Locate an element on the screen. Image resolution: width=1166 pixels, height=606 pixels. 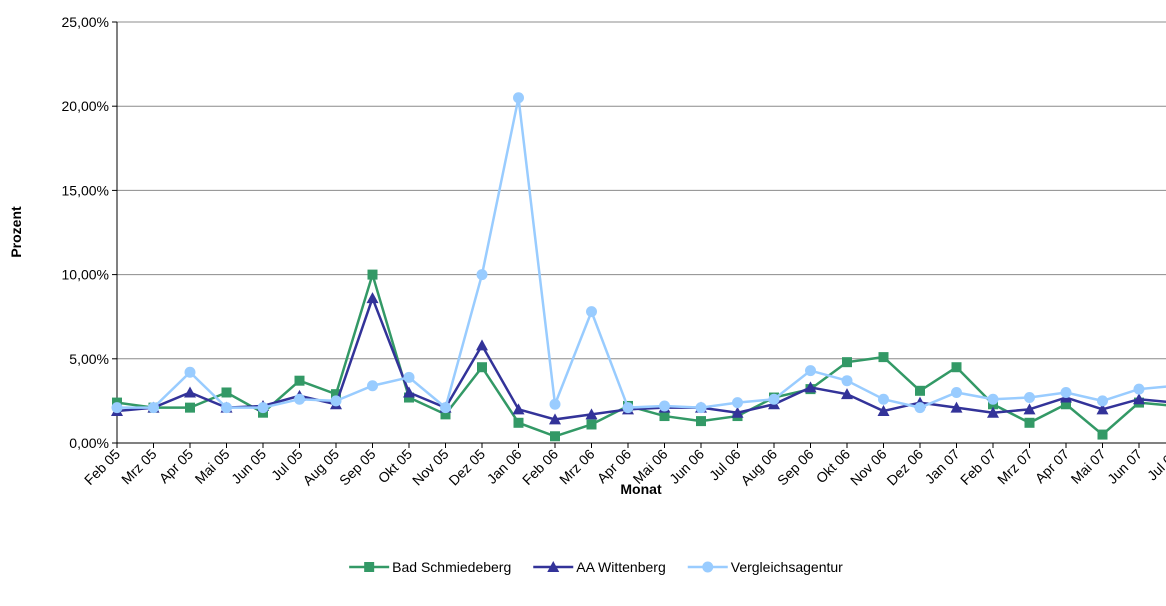
x-tick-label: Mrz 06 is located at coordinates (577, 467).